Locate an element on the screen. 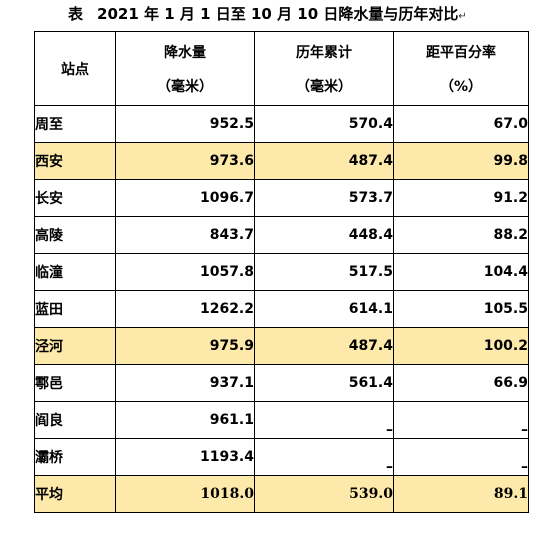 The width and height of the screenshot is (547, 537). table-row: 鄠邑 937.1 561.4 66.9 is located at coordinates (281, 383).